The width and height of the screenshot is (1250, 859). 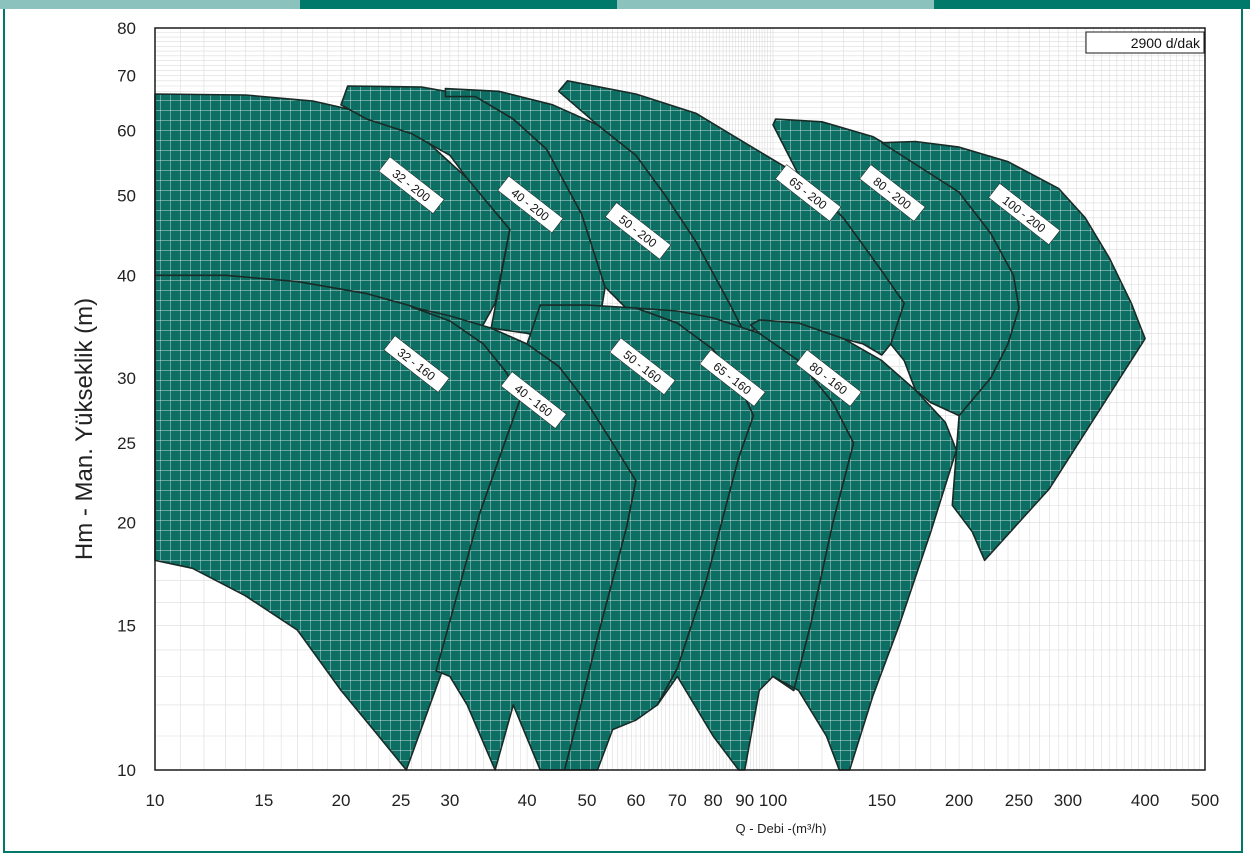 I want to click on x-tick-label: 25, so click(x=400, y=800).